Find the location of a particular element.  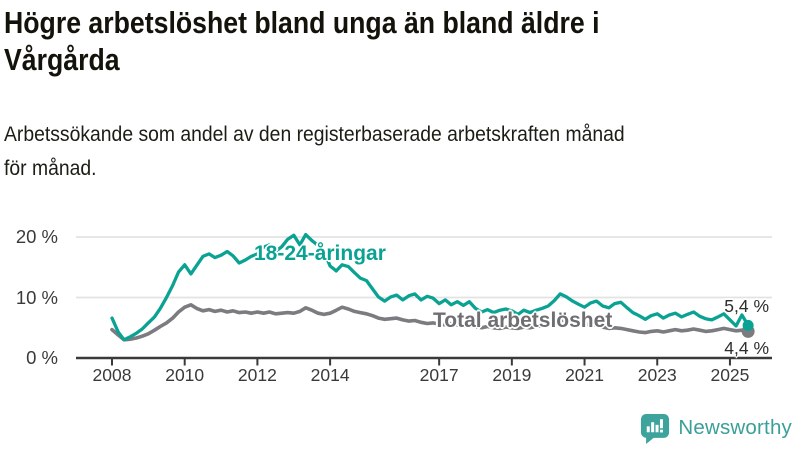

series-label-18-24: 18-24-åringar is located at coordinates (320, 253).